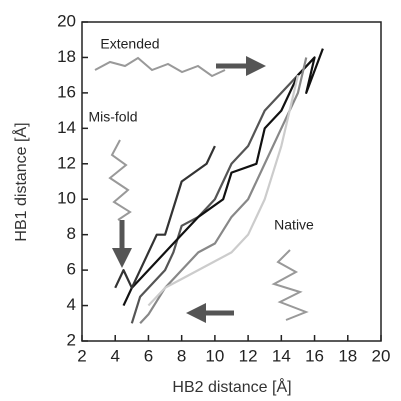  I want to click on y-tick-label: 18, so click(66, 56).